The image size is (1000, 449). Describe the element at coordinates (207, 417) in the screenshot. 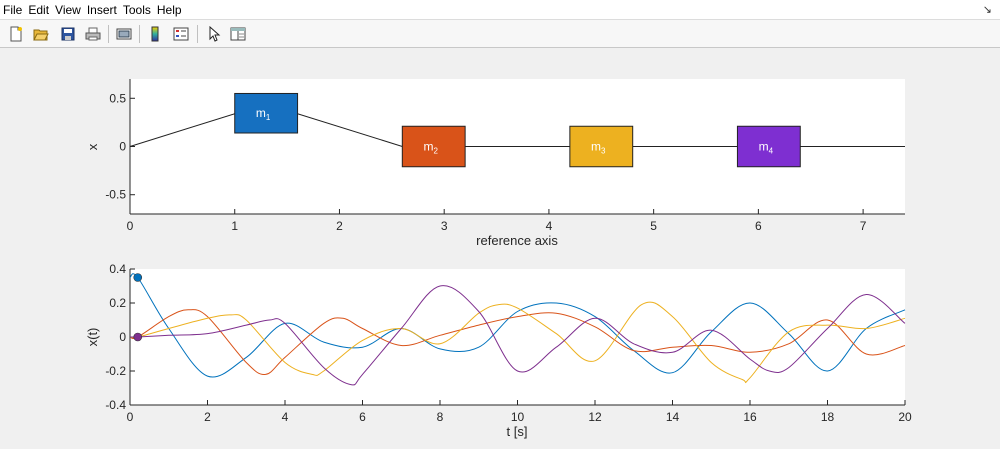

I see `bottom-x-tick-label: 2` at that location.